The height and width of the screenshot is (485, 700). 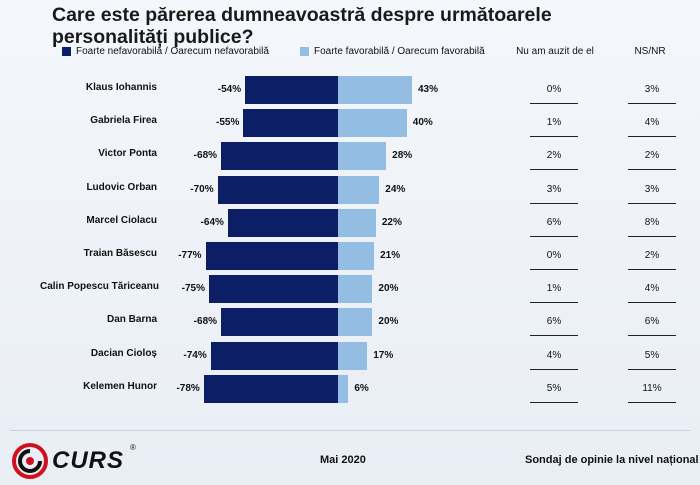 I want to click on cell-nu-am-auzit: 5%, so click(x=554, y=389).